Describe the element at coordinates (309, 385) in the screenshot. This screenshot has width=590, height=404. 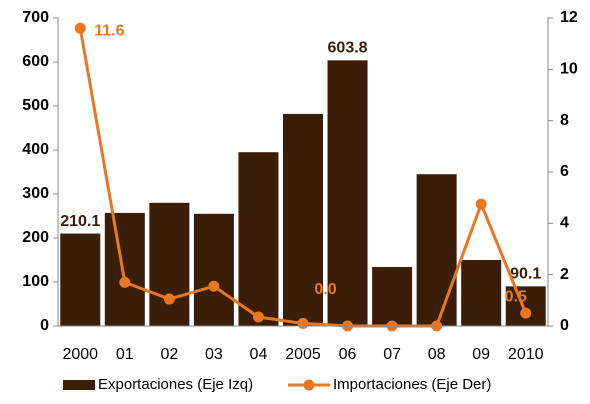
I see `legend-marker` at that location.